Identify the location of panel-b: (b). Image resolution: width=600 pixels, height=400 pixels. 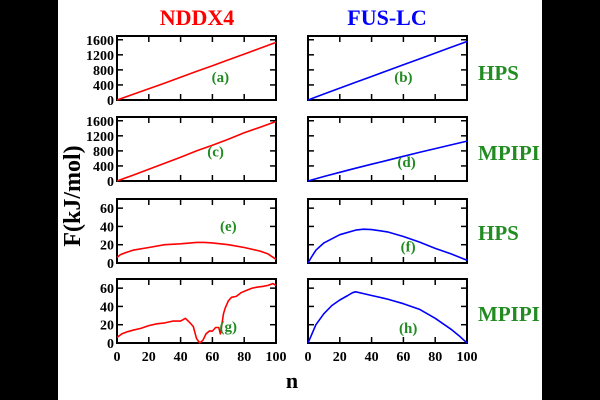
(387, 68).